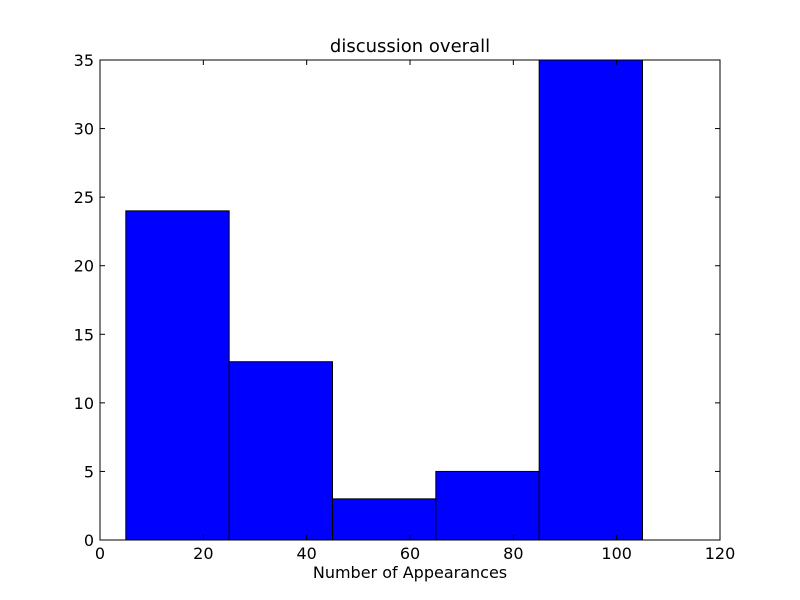 This screenshot has height=600, width=800. Describe the element at coordinates (84, 334) in the screenshot. I see `y-tick-label-3: 15` at that location.